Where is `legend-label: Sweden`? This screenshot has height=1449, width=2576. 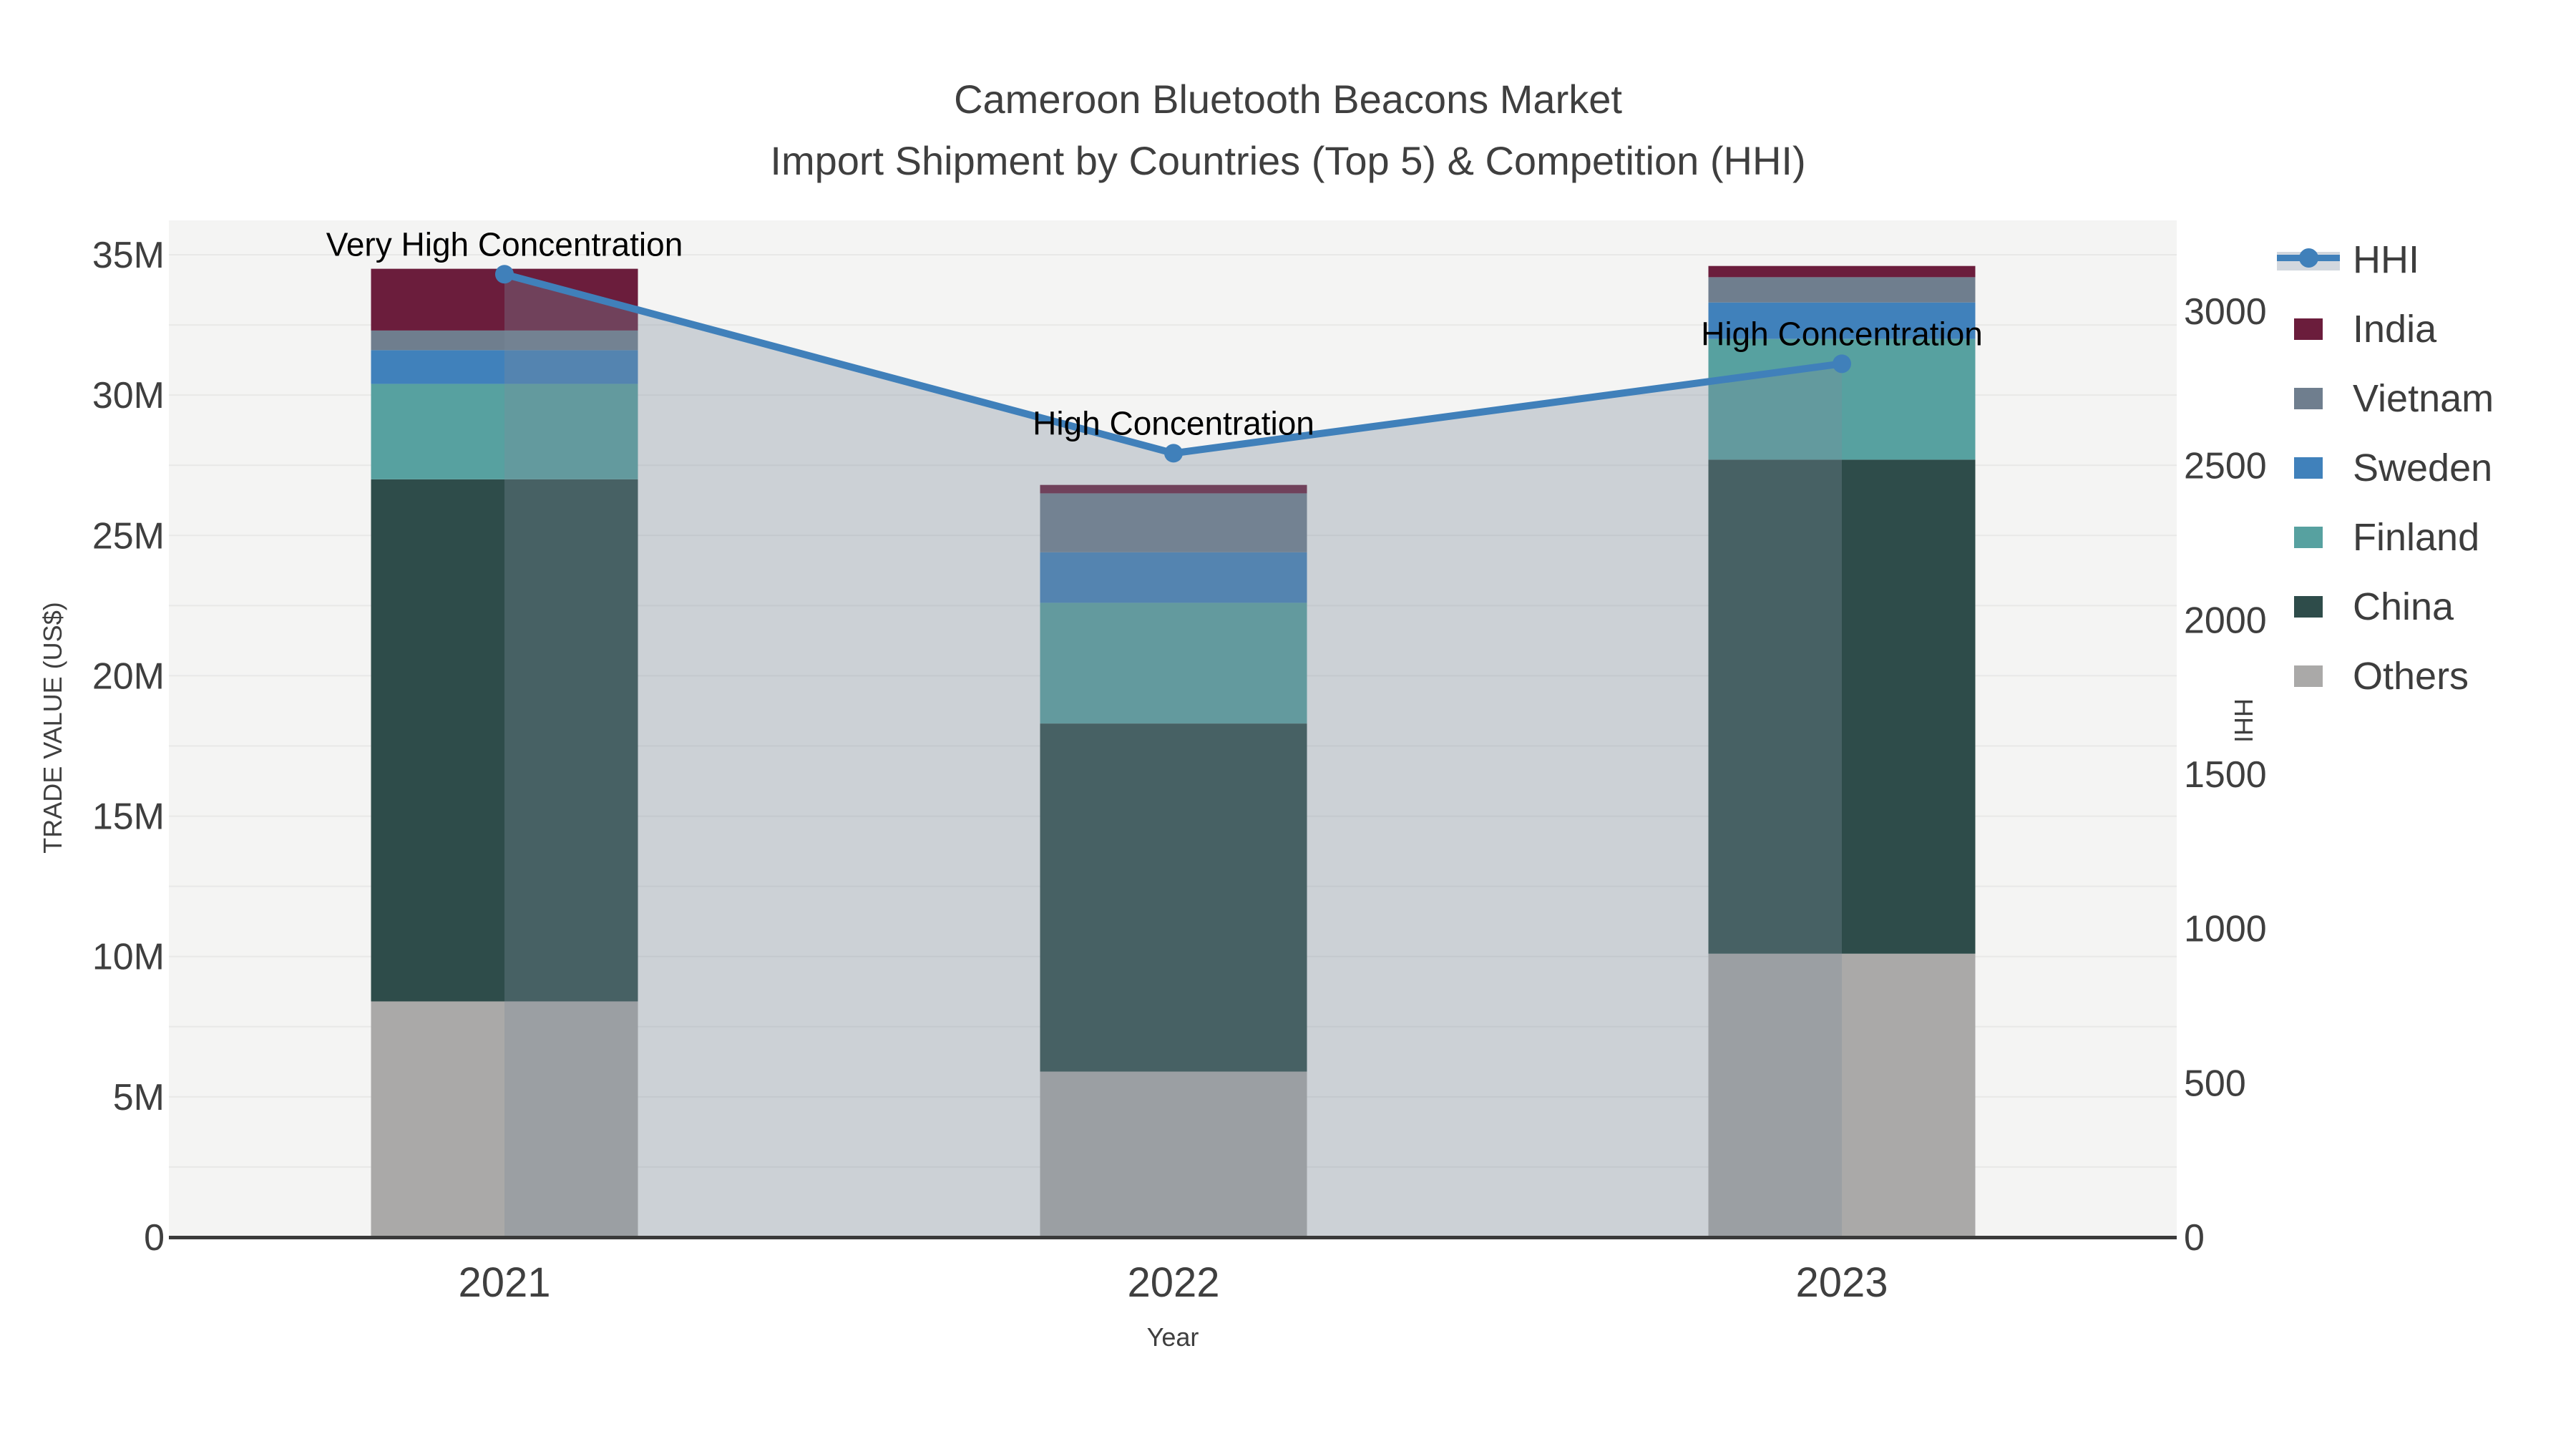
legend-label: Sweden is located at coordinates (2423, 467).